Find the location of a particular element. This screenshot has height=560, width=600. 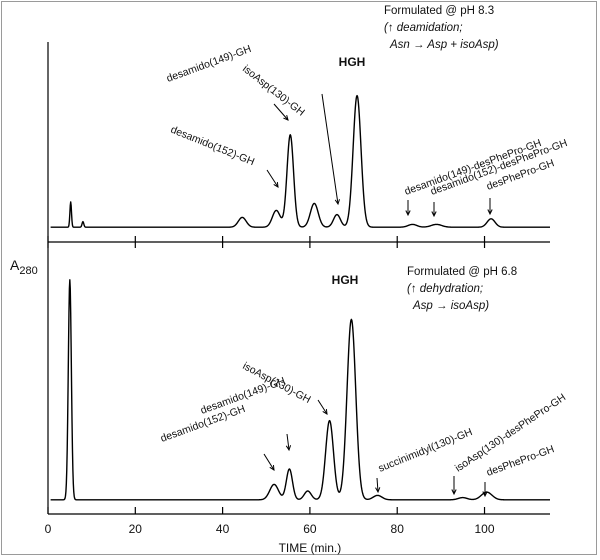

peak-label-desamido-149-gh: desamido(149)-GH is located at coordinates (209, 64).